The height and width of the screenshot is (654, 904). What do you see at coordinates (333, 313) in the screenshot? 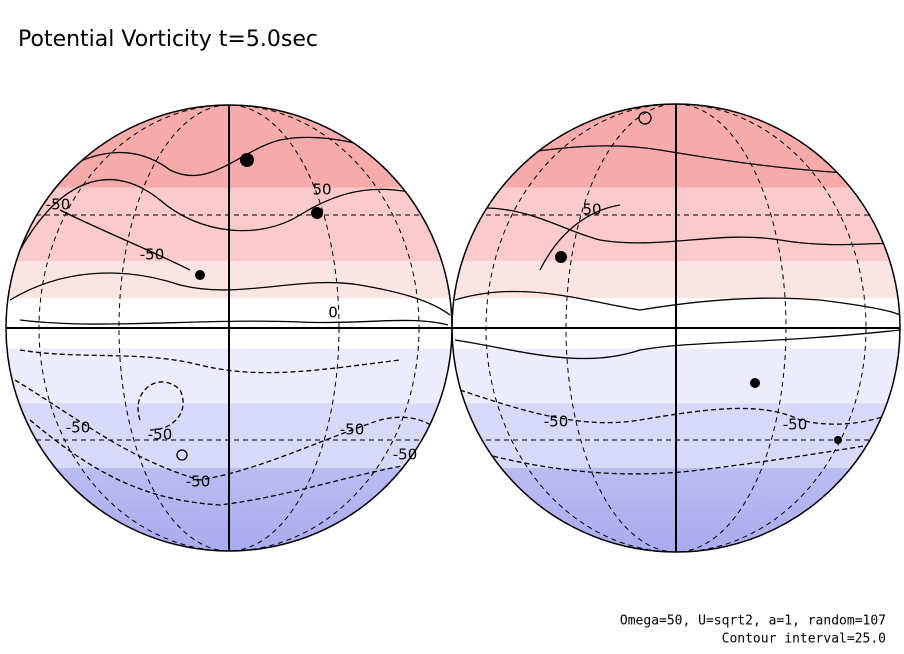
I see `contour-label: 0` at bounding box center [333, 313].